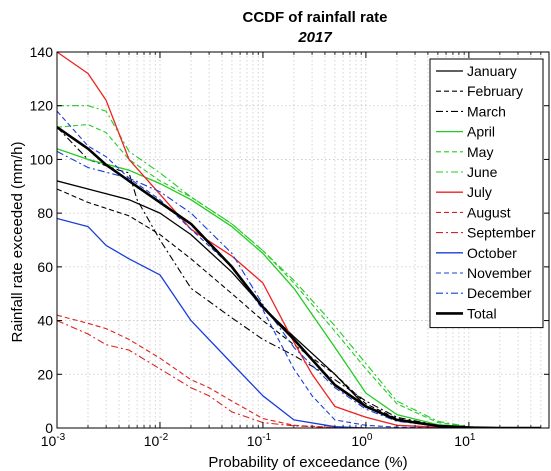  I want to click on legend-label-november: November, so click(499, 273).